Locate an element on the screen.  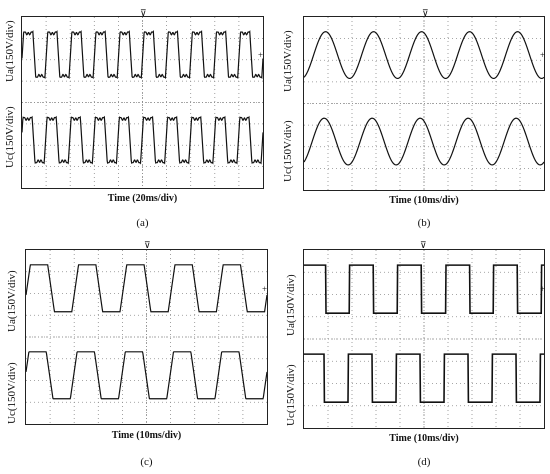
panel-d-ch1-label: Ua(150V/div) is located at coordinates (291, 305).